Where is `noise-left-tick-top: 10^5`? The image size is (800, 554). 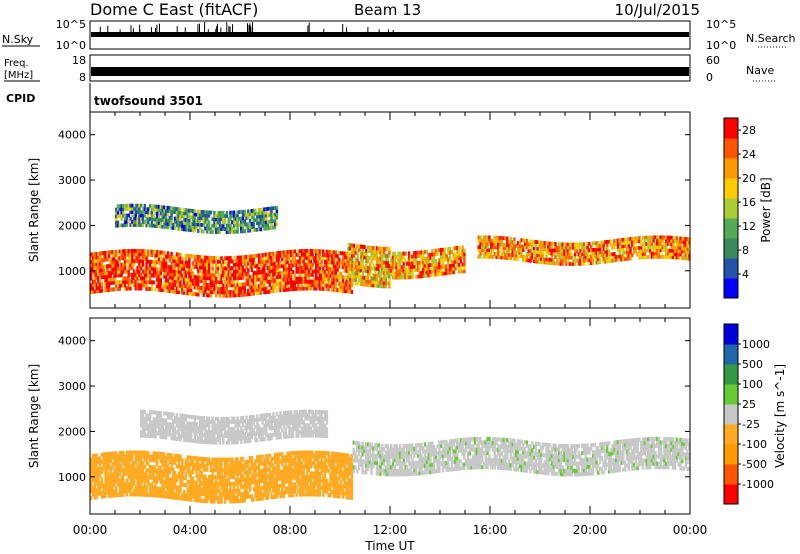
noise-left-tick-top: 10^5 is located at coordinates (71, 24).